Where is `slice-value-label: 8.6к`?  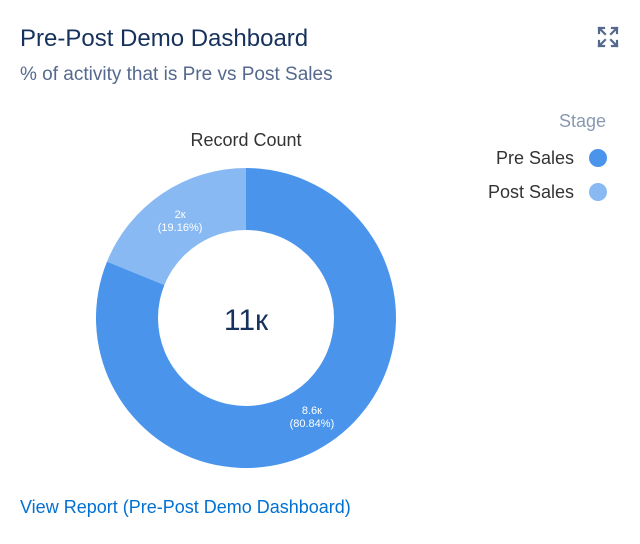 slice-value-label: 8.6к is located at coordinates (312, 411).